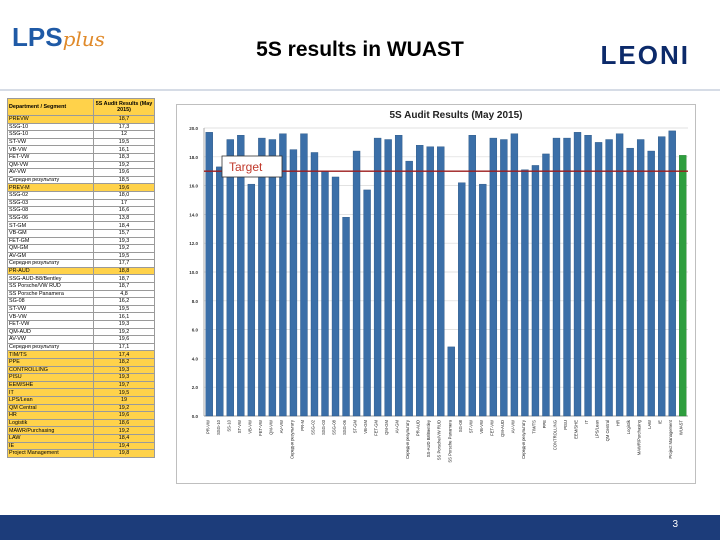  Describe the element at coordinates (50, 149) in the screenshot. I see `table-cell-department: VB-VW` at that location.